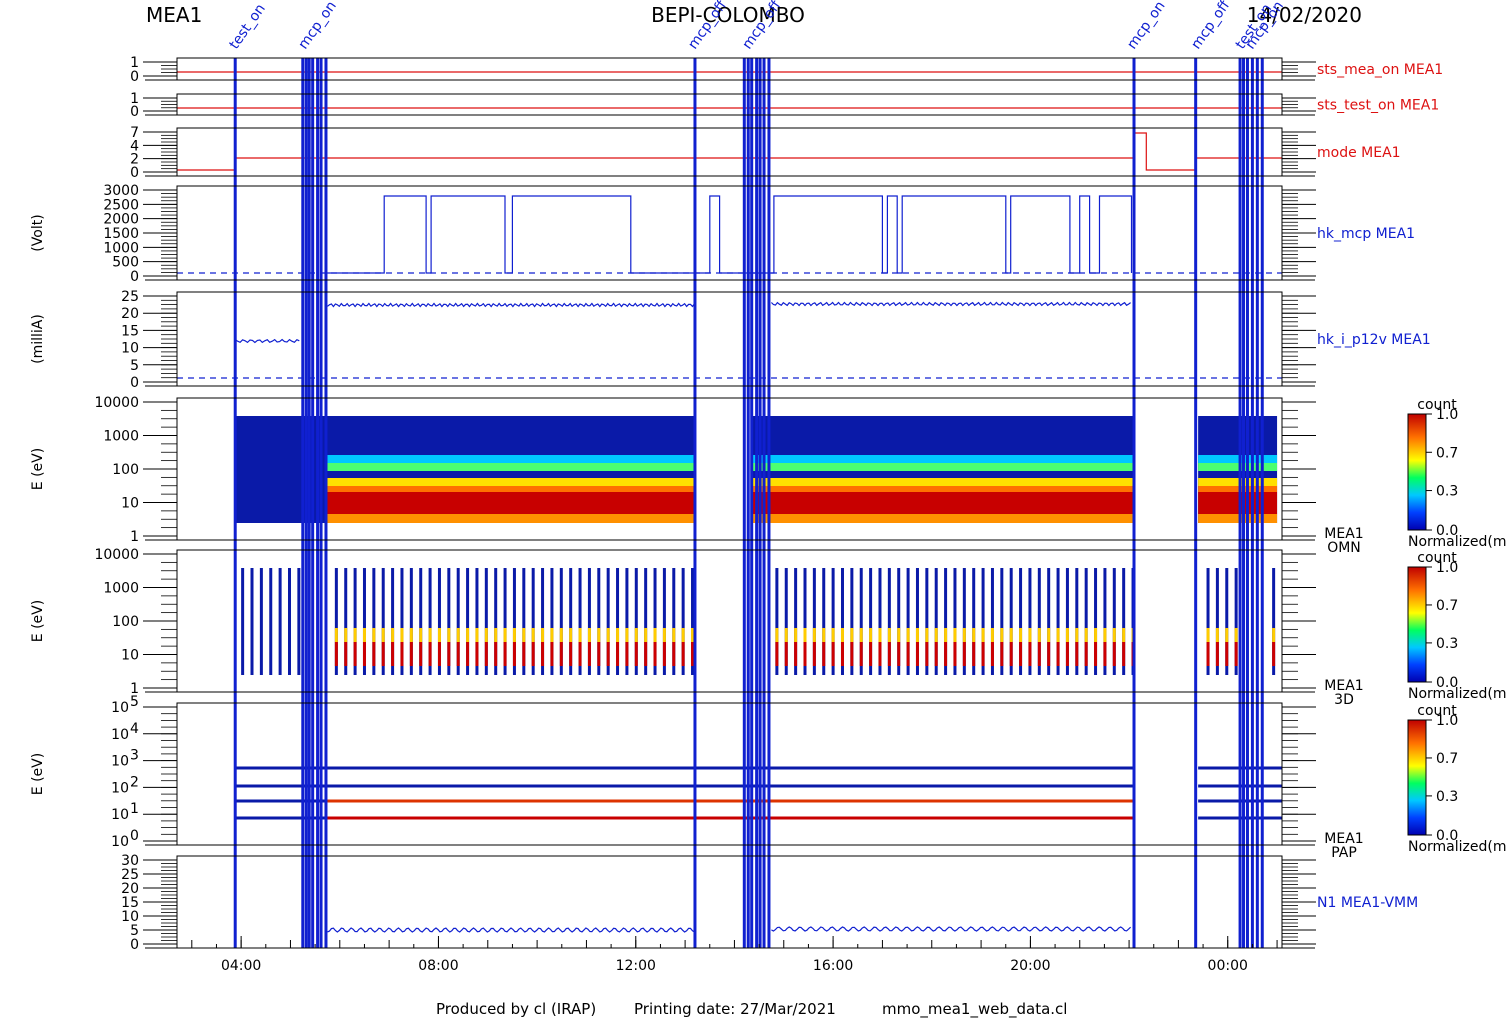 The height and width of the screenshot is (1020, 1512). What do you see at coordinates (1447, 453) in the screenshot?
I see `colorbar-tick-label: 0.7` at bounding box center [1447, 453].